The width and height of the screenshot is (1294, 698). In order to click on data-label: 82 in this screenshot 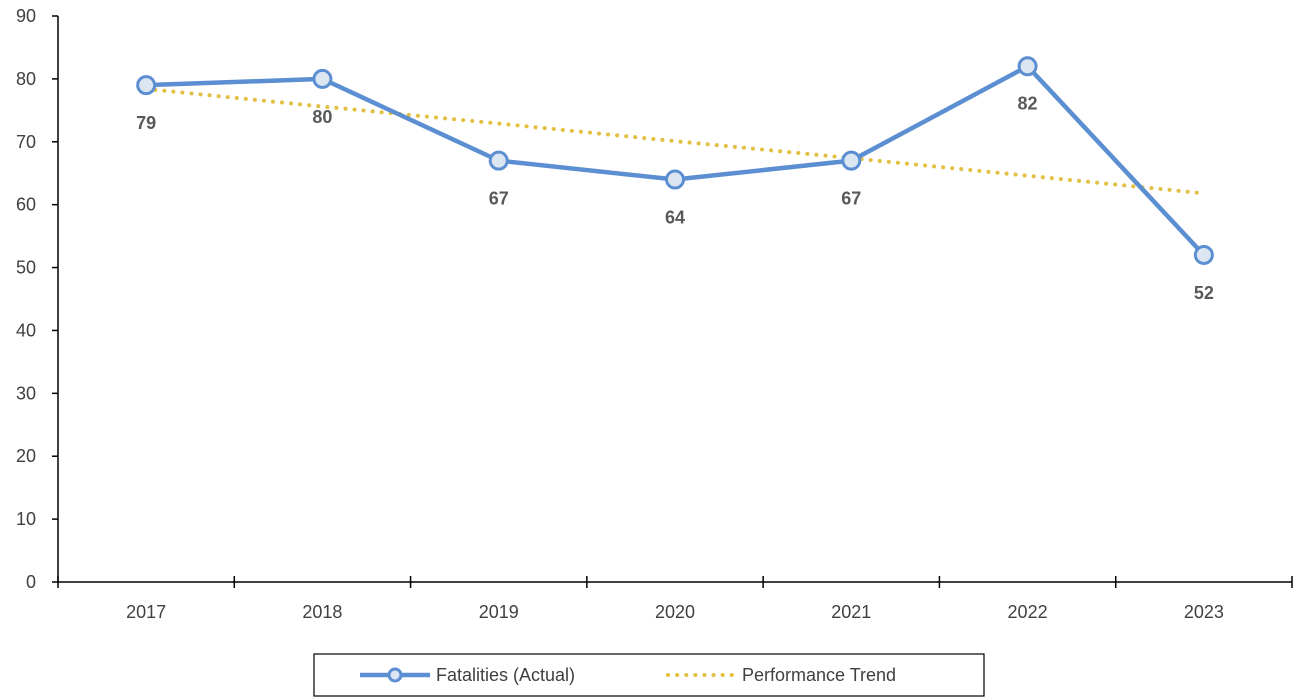, I will do `click(1028, 103)`.